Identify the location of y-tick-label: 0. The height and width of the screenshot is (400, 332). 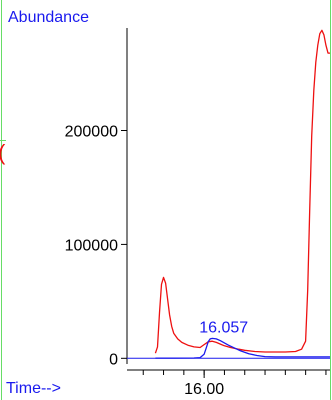
(113, 359).